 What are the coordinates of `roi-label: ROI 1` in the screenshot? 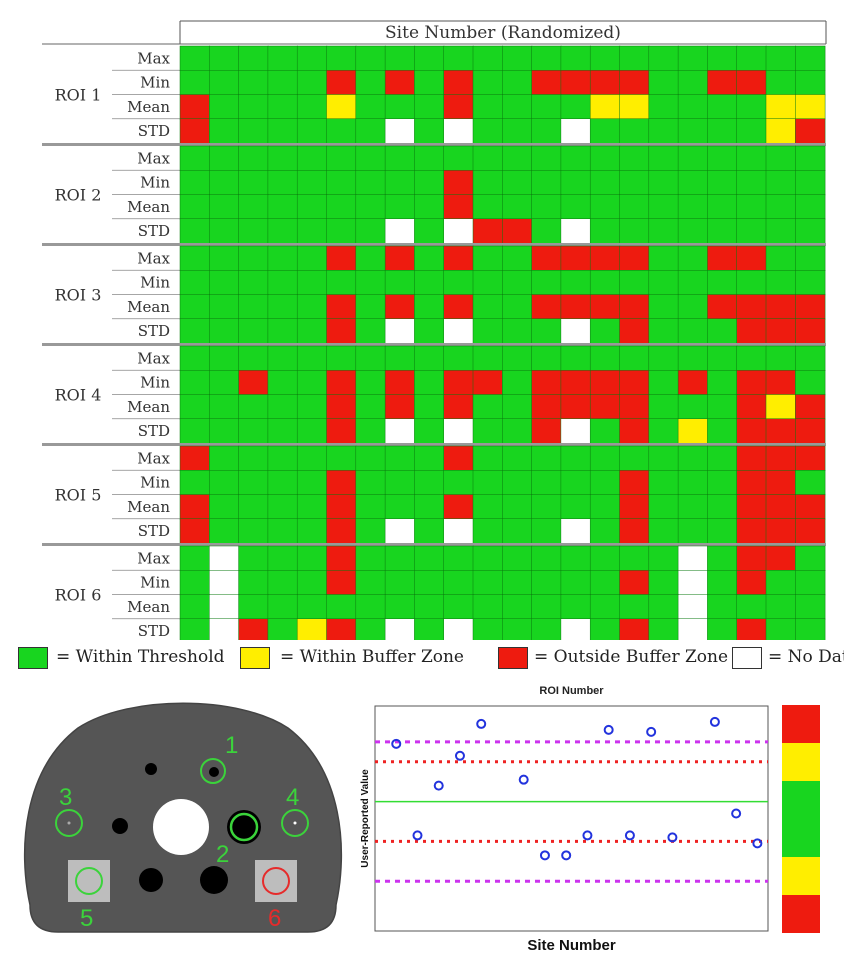 It's located at (78, 95).